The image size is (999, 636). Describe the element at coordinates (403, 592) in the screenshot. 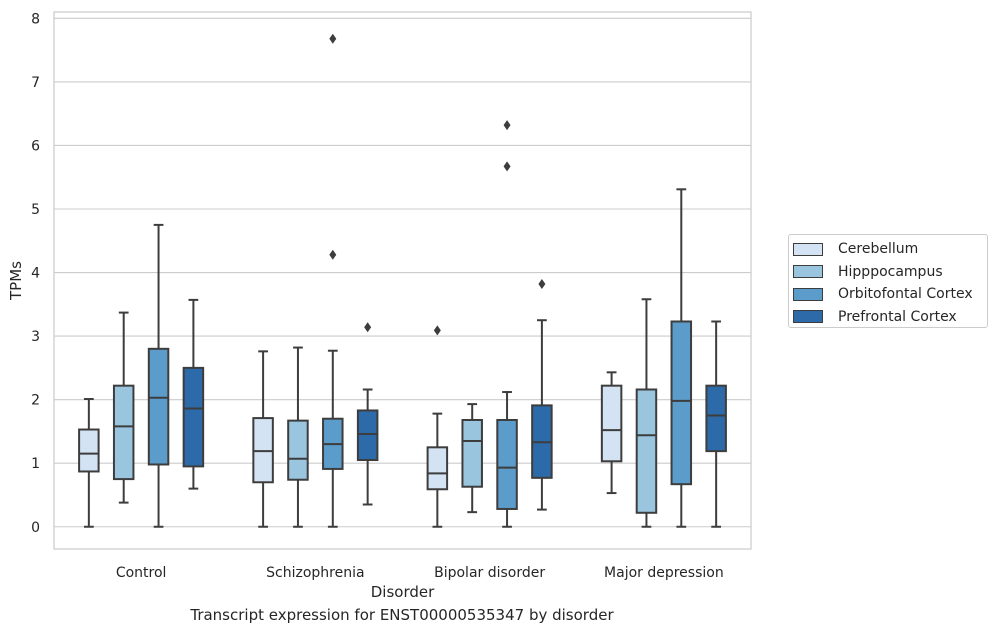

I see `x-axis-label: Disorder` at that location.